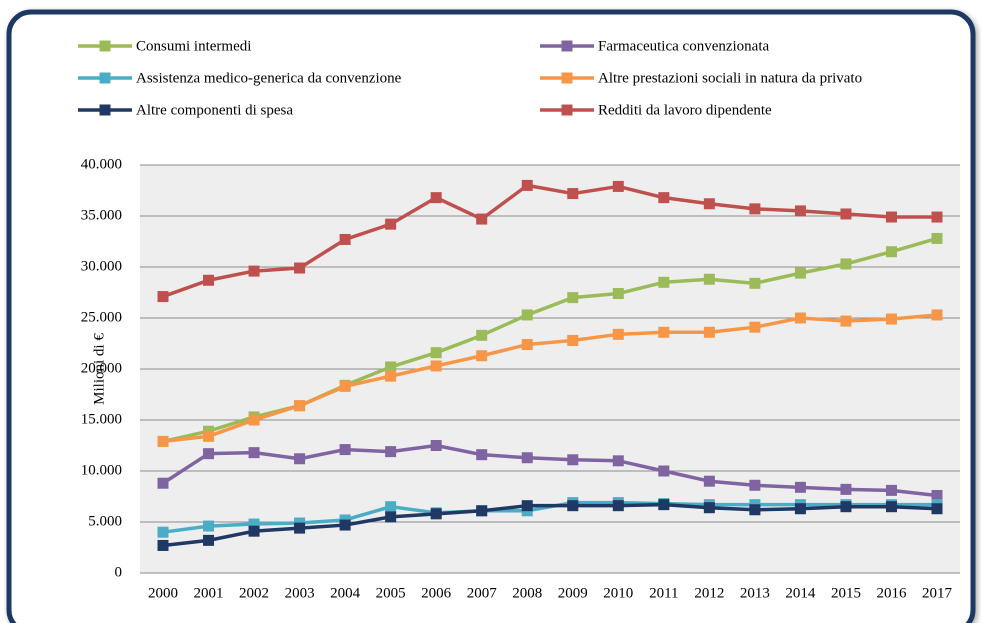  Describe the element at coordinates (119, 572) in the screenshot. I see `y-tick-label: 0` at that location.